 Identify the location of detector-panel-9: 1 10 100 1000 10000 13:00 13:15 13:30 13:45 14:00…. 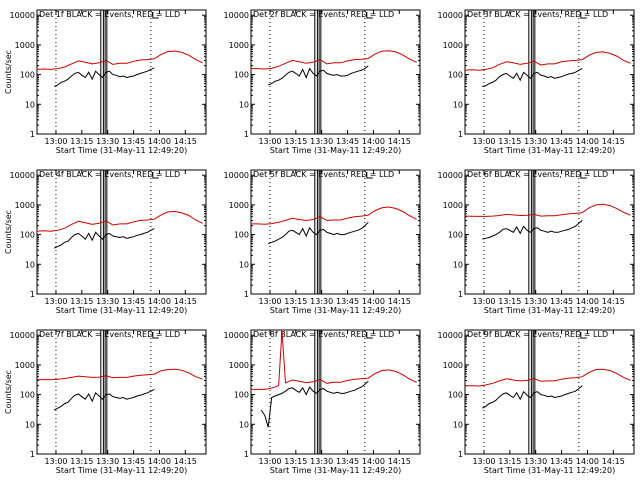
(536, 402).